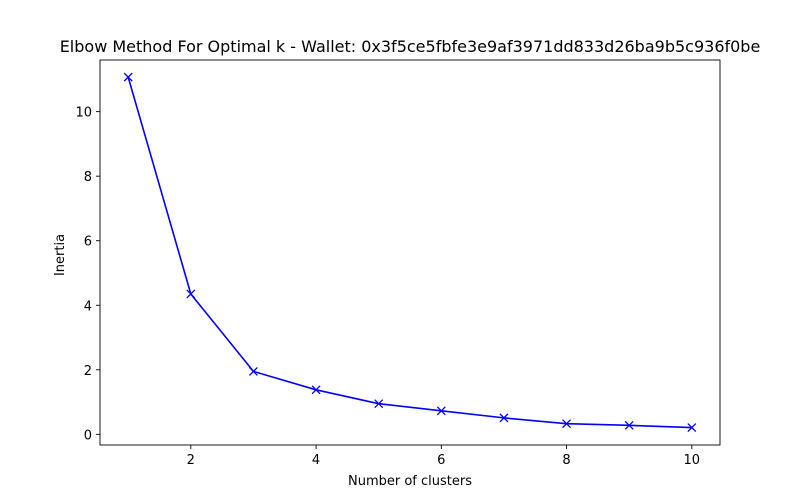  What do you see at coordinates (316, 460) in the screenshot?
I see `x-tick-label: 4` at bounding box center [316, 460].